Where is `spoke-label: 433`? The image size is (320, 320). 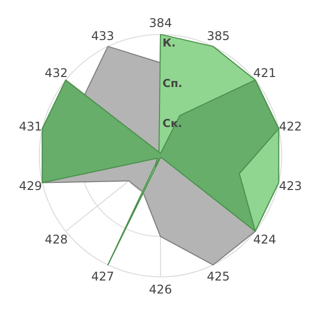 spoke-label: 433 is located at coordinates (102, 36).